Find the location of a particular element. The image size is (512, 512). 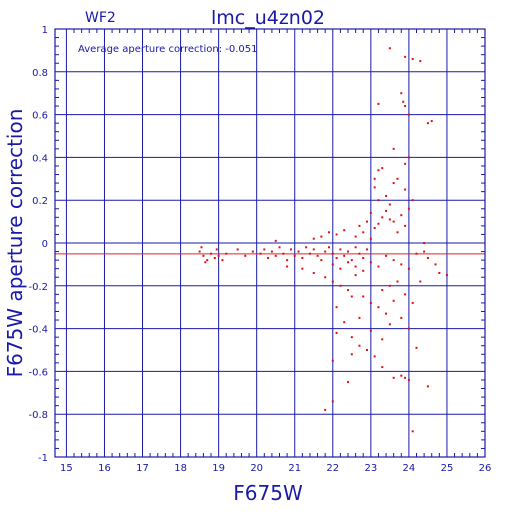

y-tick-label: -0.4 is located at coordinates (38, 330).